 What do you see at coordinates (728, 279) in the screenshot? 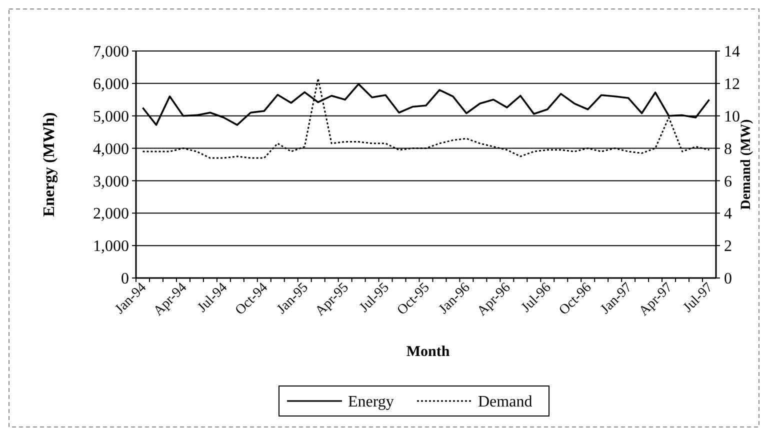
I see `y2-tick-label: 0` at bounding box center [728, 279].